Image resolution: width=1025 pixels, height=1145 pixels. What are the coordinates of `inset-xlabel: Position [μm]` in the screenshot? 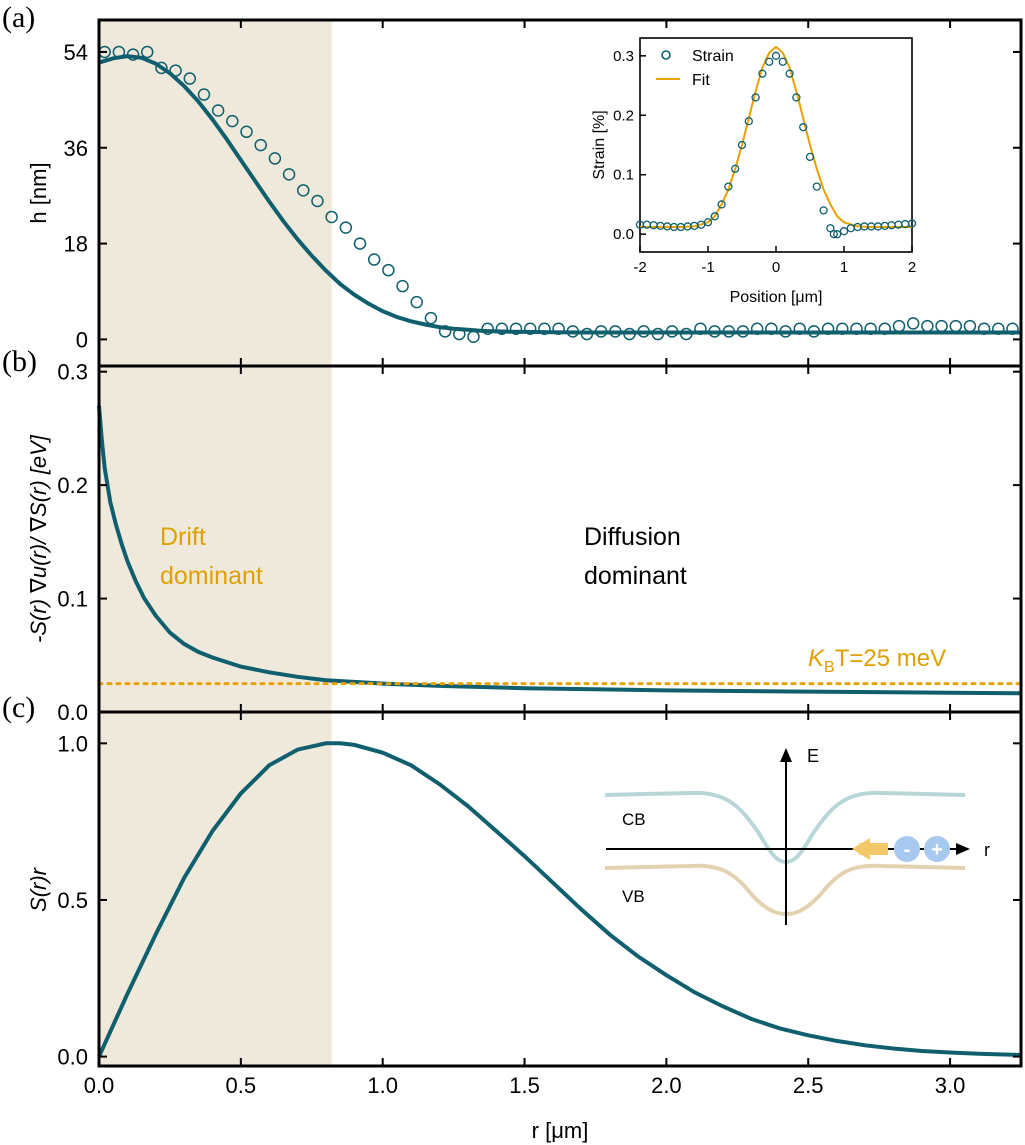 It's located at (776, 297).